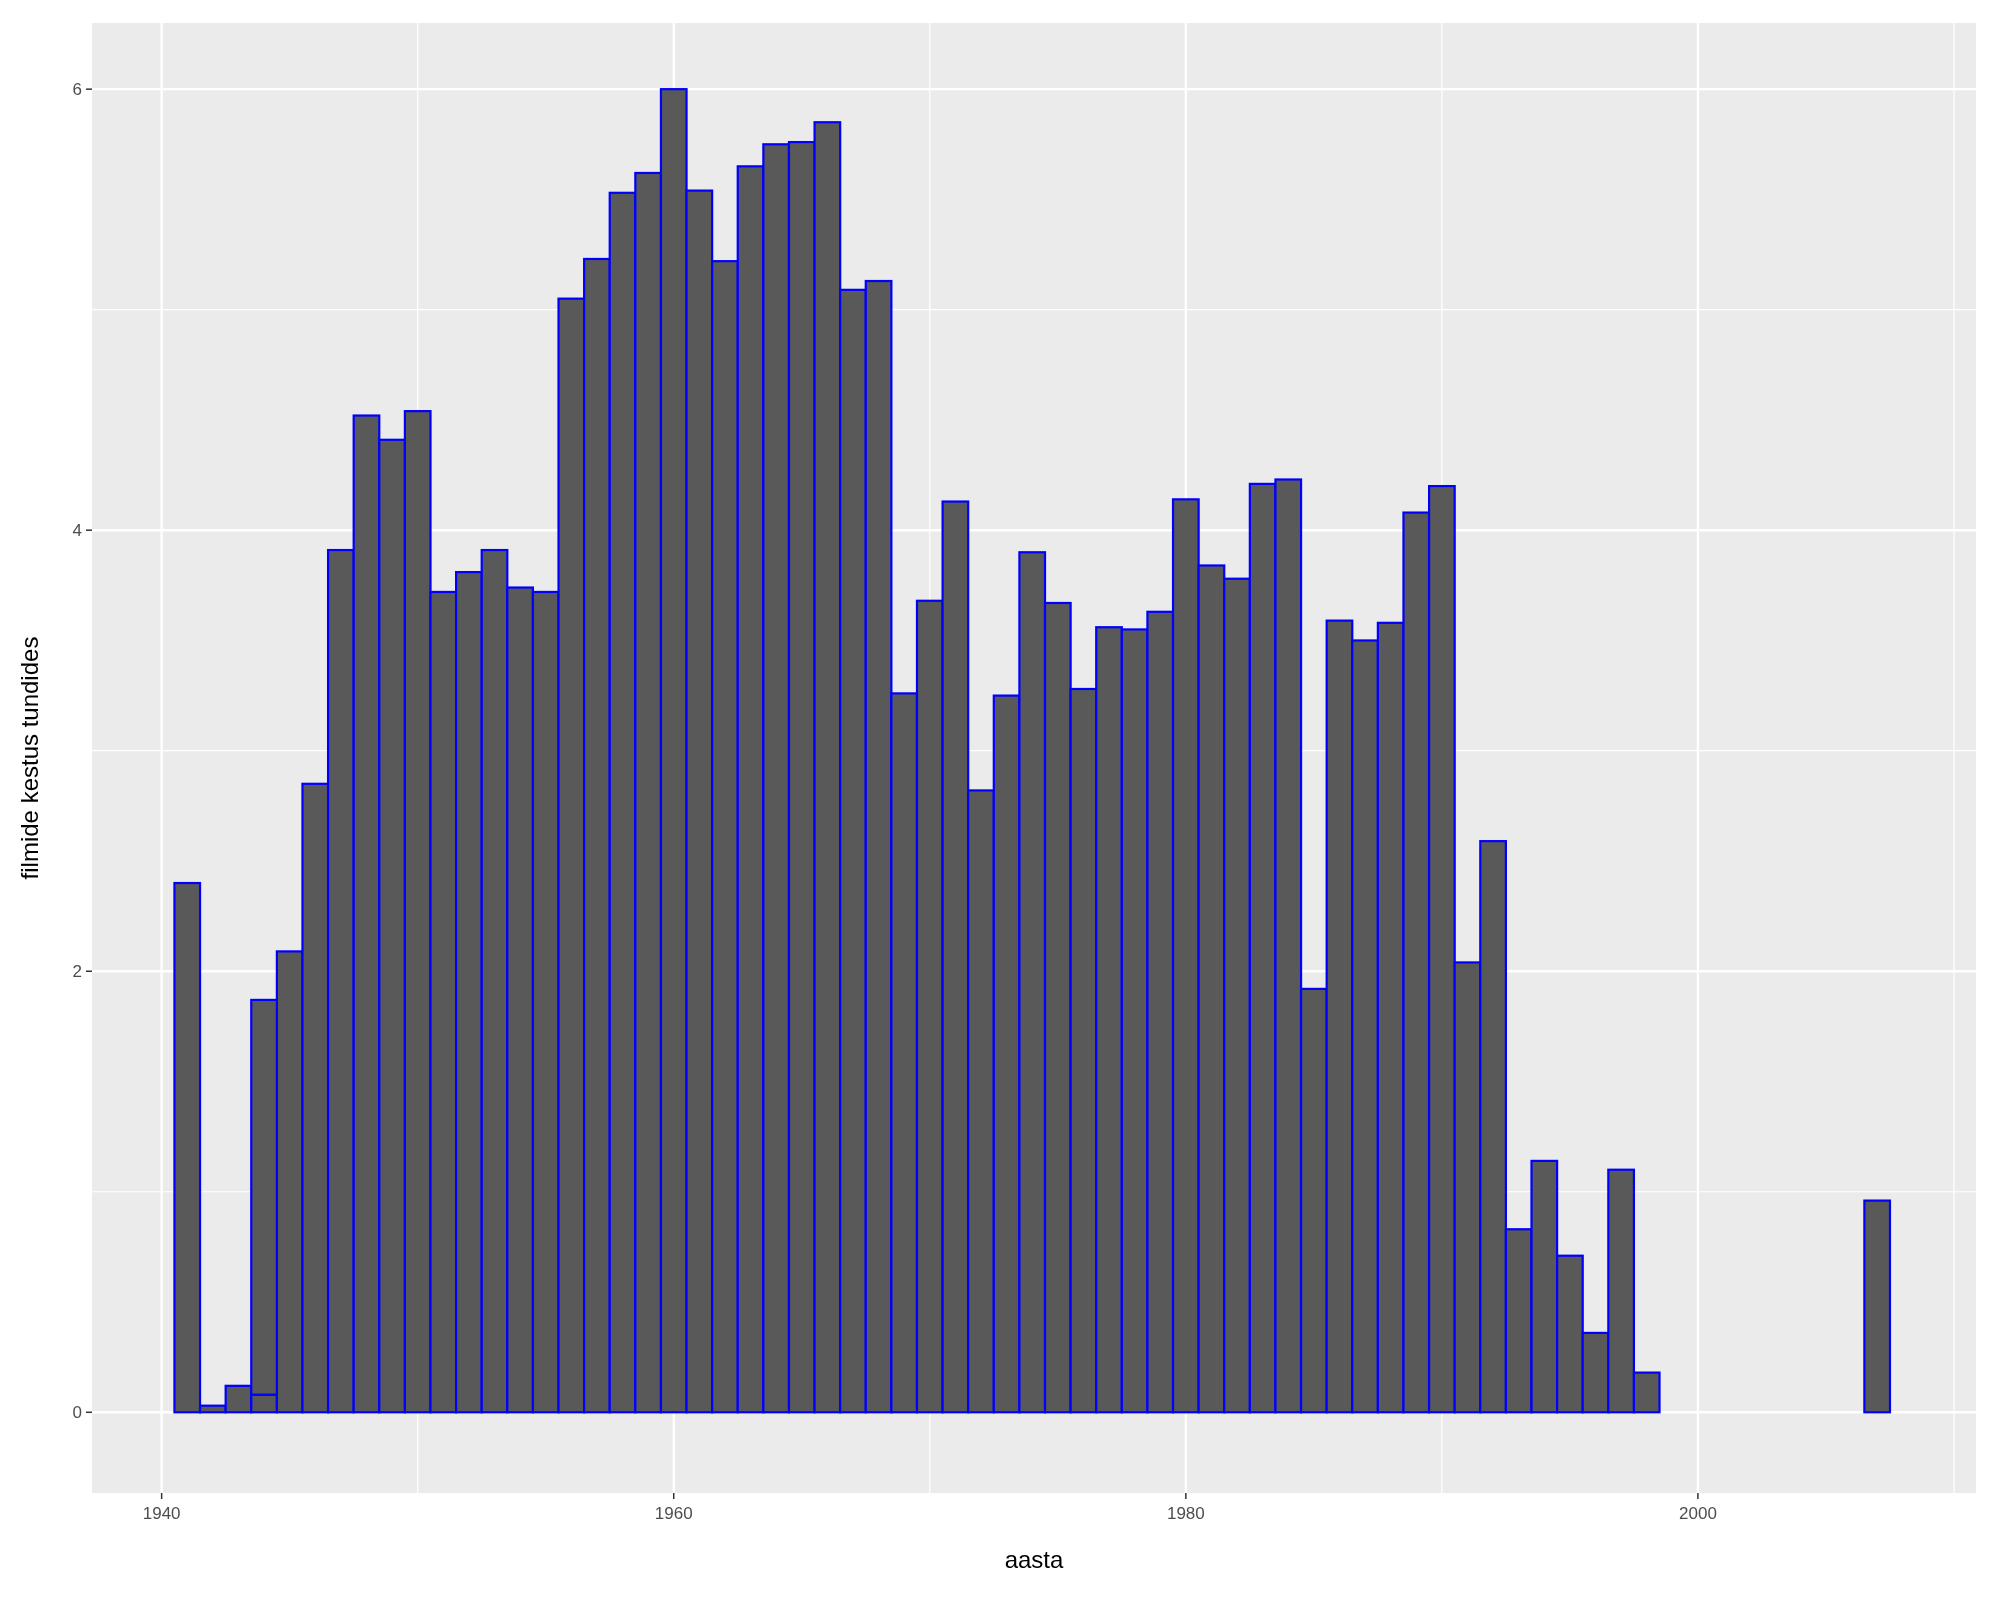  I want to click on x-tick-label: 1960, so click(673, 1513).